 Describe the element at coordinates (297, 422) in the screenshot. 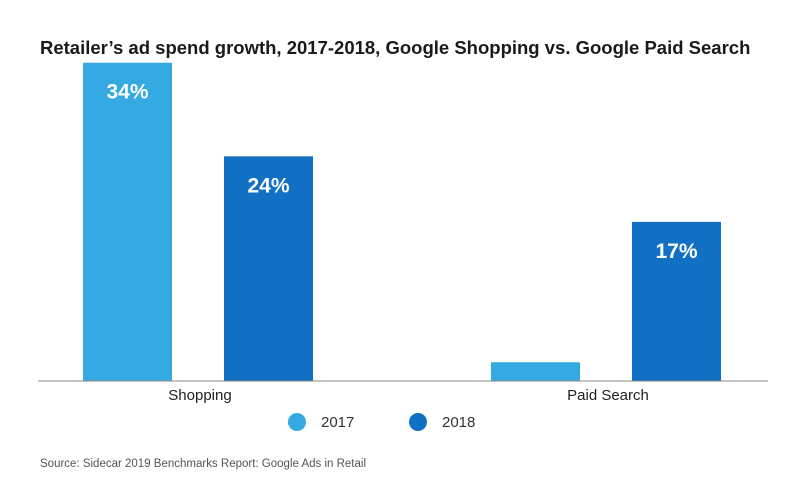

I see `legend-marker-2017` at that location.